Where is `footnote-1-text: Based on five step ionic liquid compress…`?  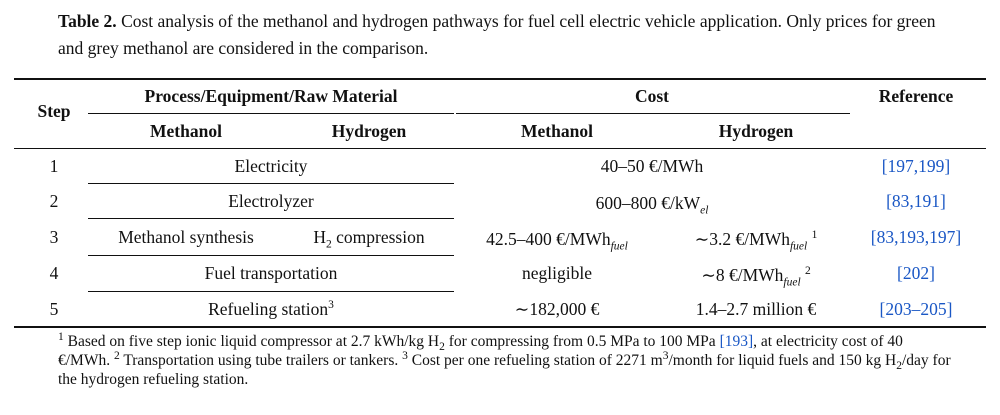 footnote-1-text: Based on five step ionic liquid compress… is located at coordinates (251, 341).